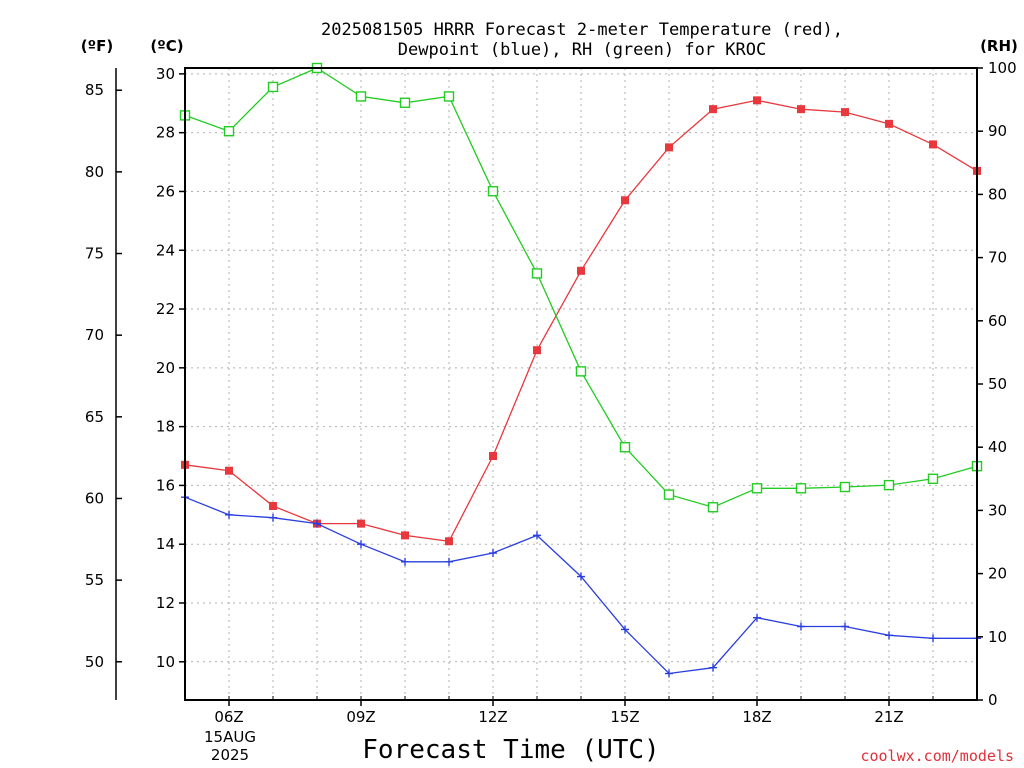 The image size is (1024, 768). What do you see at coordinates (94, 90) in the screenshot?
I see `fahrenheit-tick-label: 85` at bounding box center [94, 90].